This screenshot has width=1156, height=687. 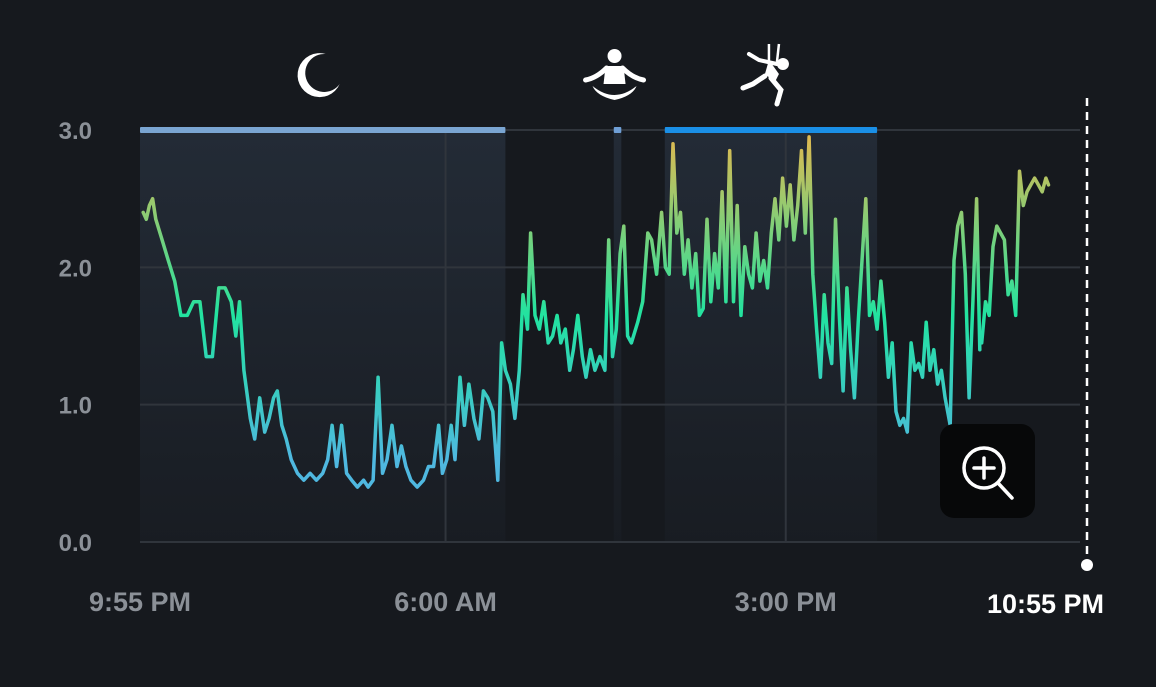 What do you see at coordinates (786, 602) in the screenshot?
I see `x-tick-label: 3:00 PM` at bounding box center [786, 602].